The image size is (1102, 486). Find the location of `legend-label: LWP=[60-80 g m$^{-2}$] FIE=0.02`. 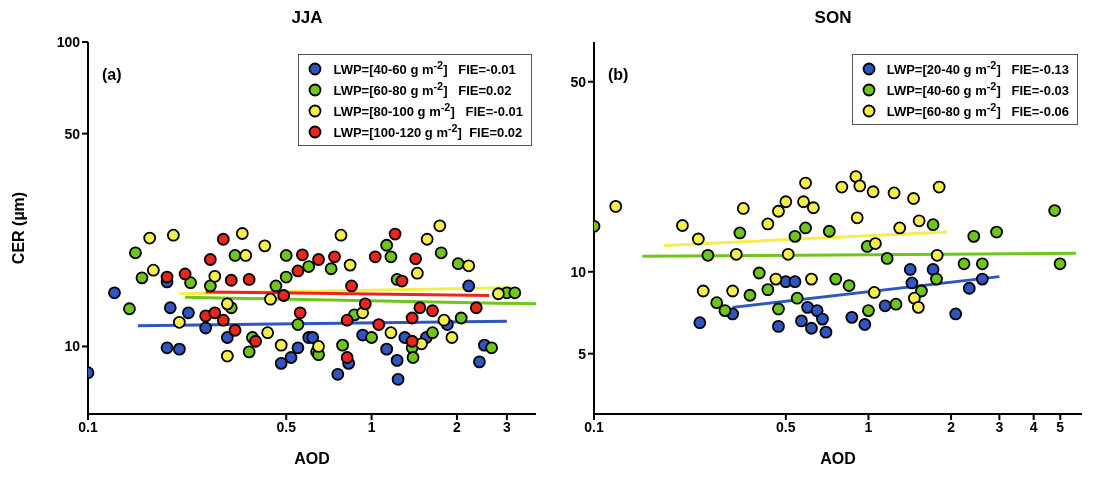

legend-label: LWP=[60-80 g m$^{-2}$] FIE=0.02 is located at coordinates (422, 89).